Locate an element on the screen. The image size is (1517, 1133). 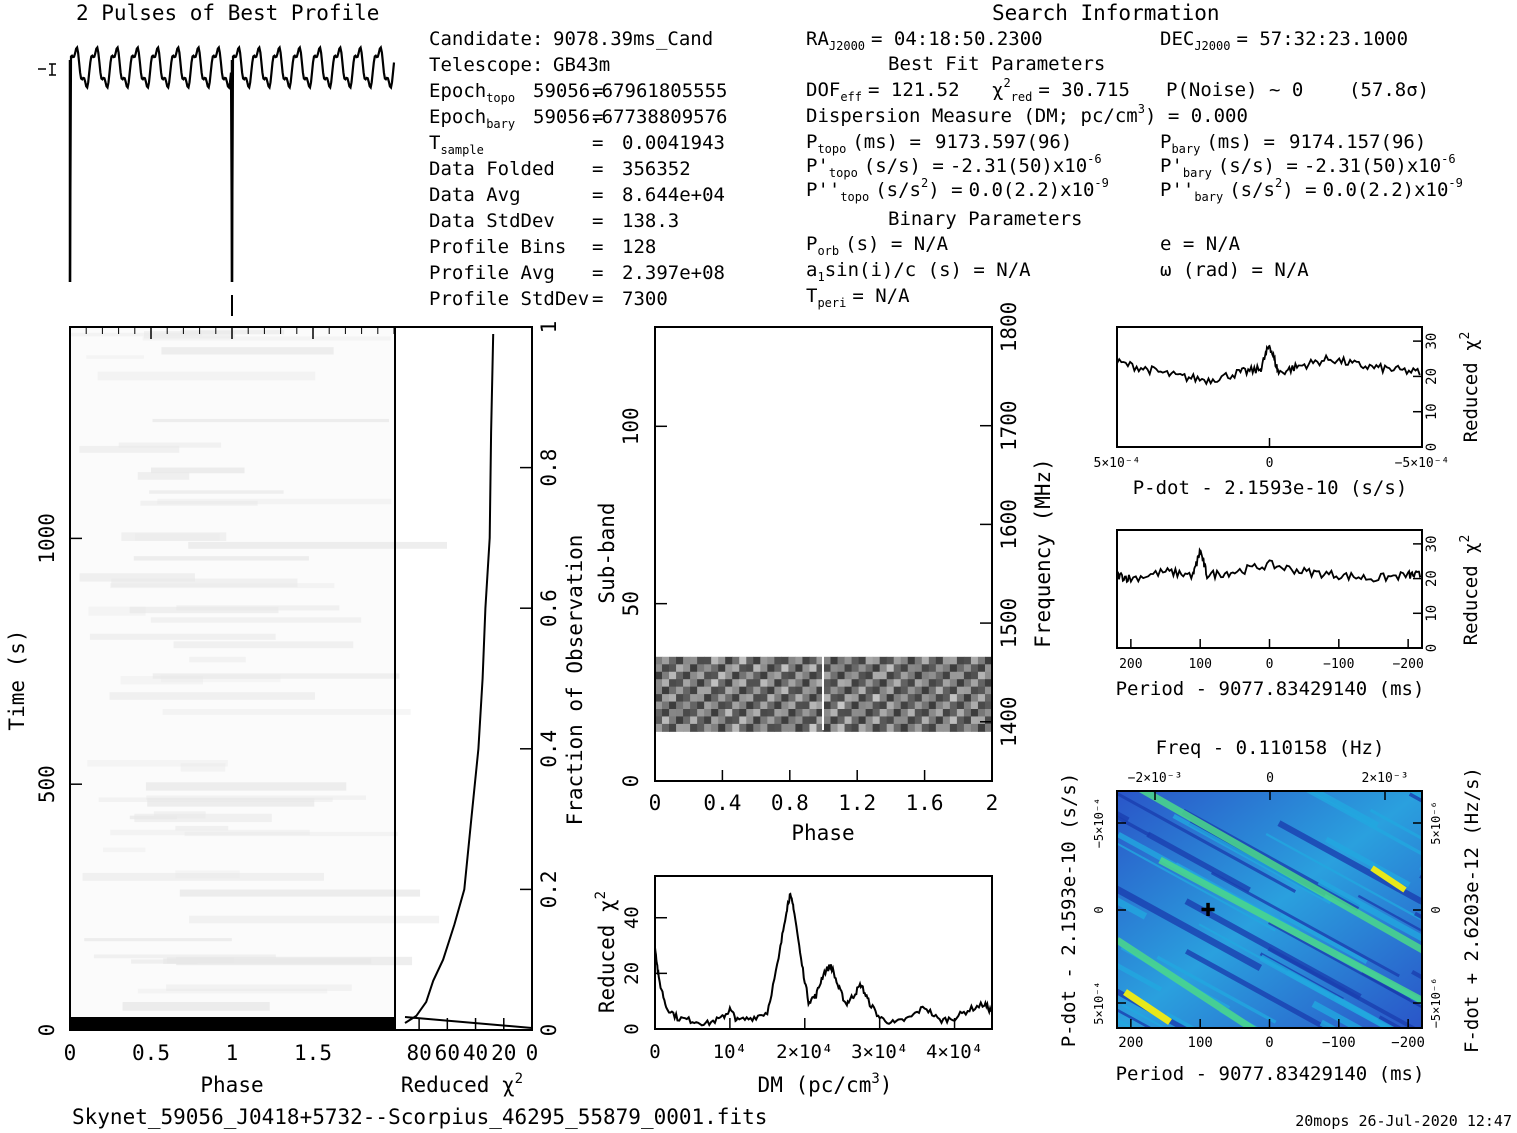
x-tick-label: −200 is located at coordinates (1408, 1043).